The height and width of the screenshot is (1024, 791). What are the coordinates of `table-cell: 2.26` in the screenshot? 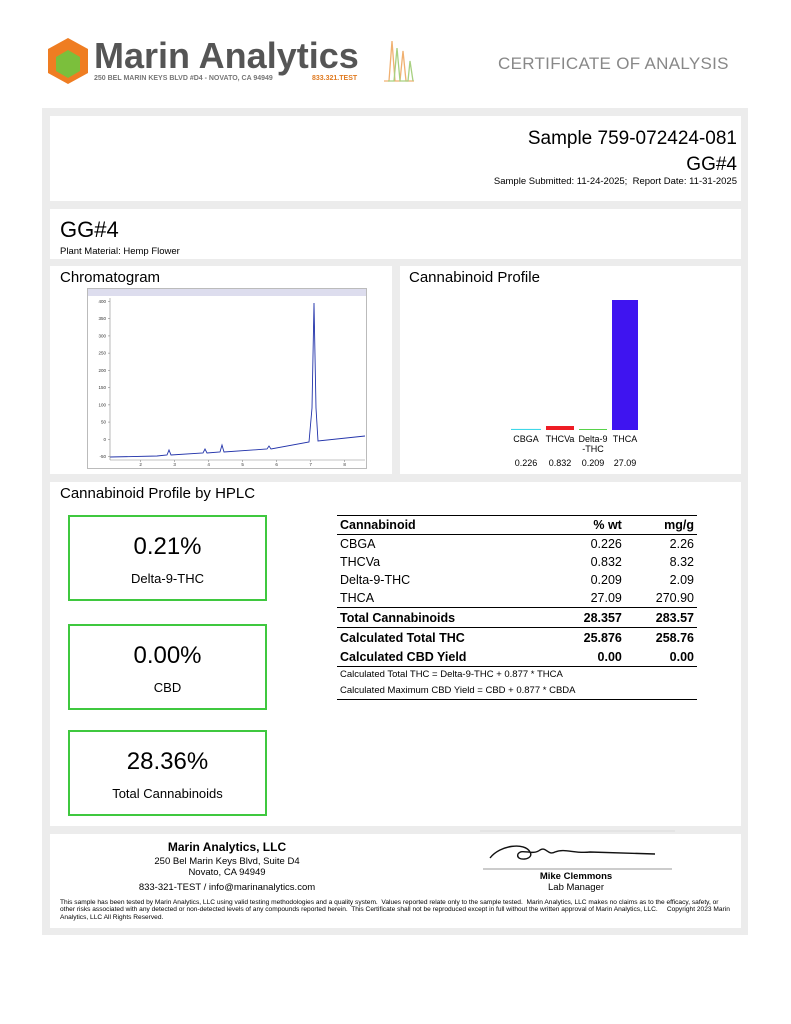 It's located at (681, 544).